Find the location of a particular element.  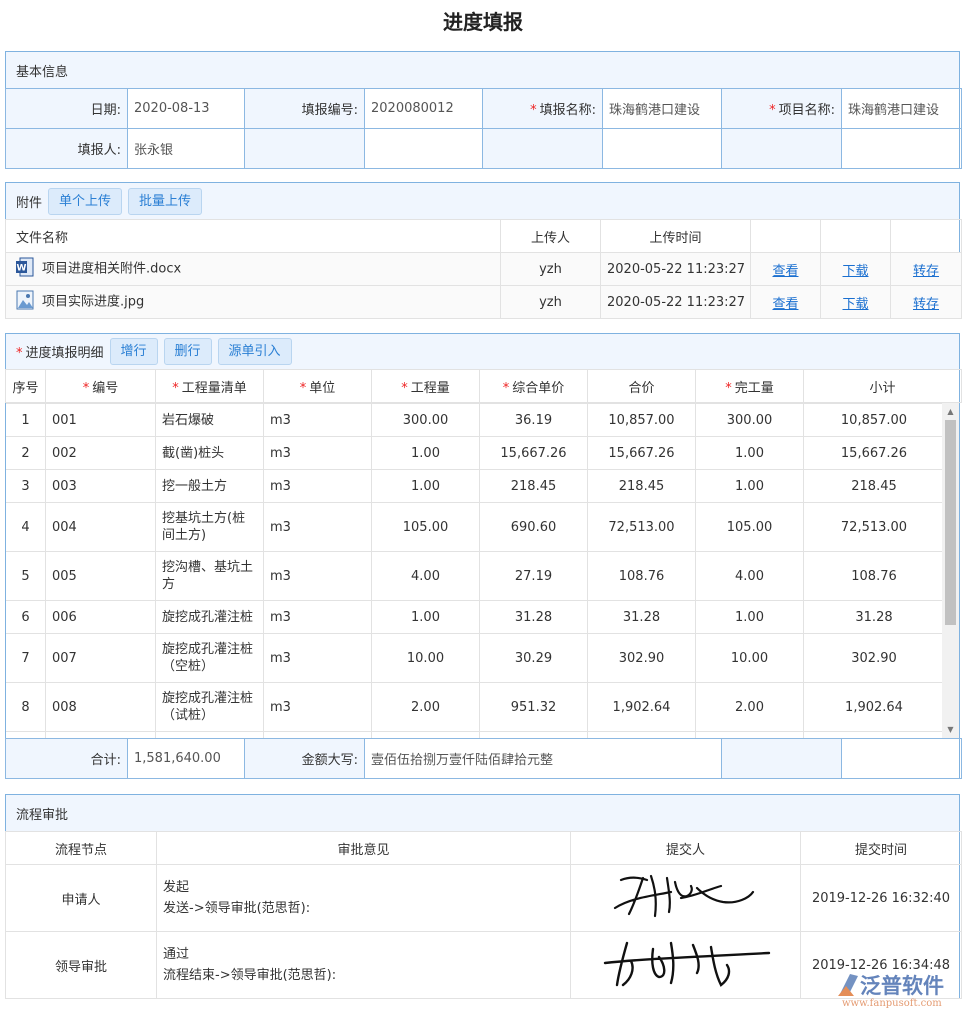

cell-item: 截(凿)桩头 is located at coordinates (209, 453).